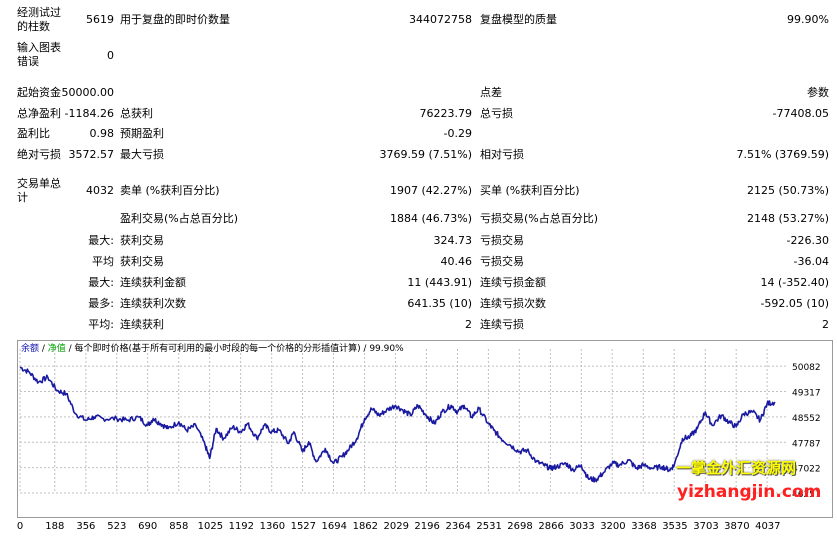 The image size is (837, 538). What do you see at coordinates (518, 19) in the screenshot?
I see `quality-label: 复盘模型的质量` at bounding box center [518, 19].